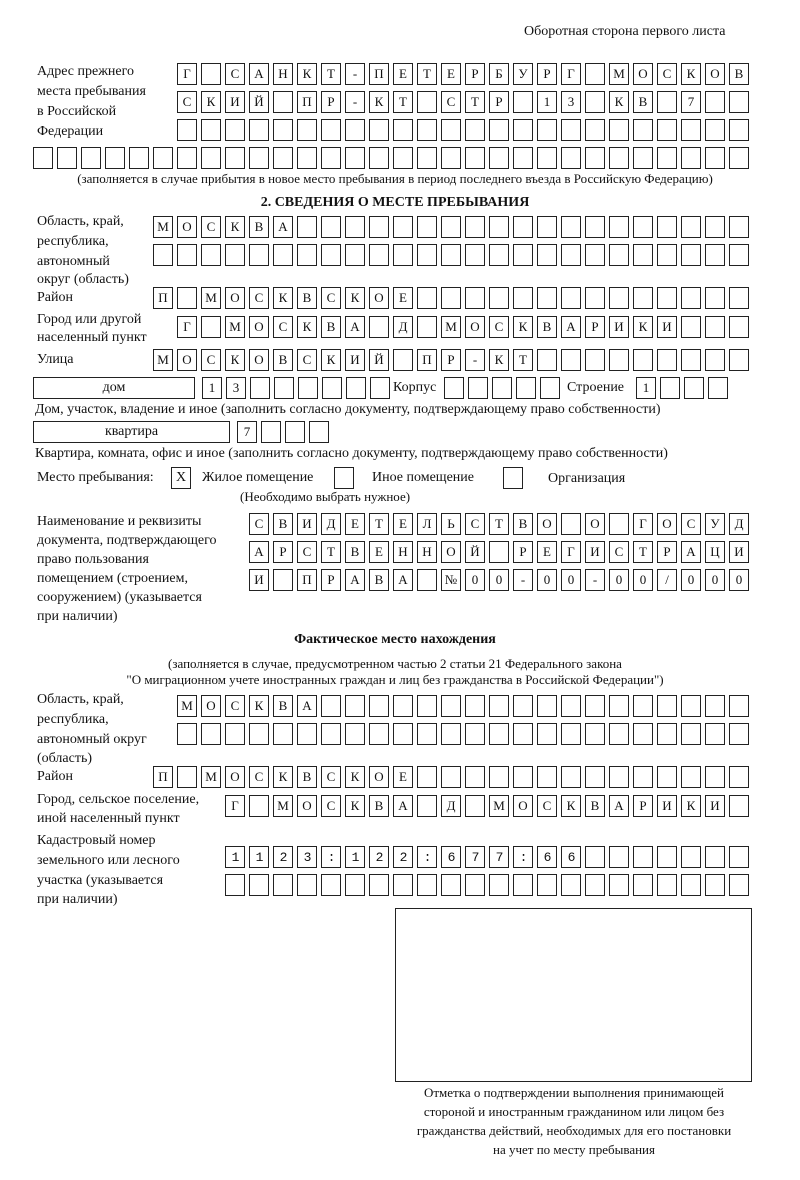  Describe the element at coordinates (571, 327) in the screenshot. I see `char-cell: А` at that location.